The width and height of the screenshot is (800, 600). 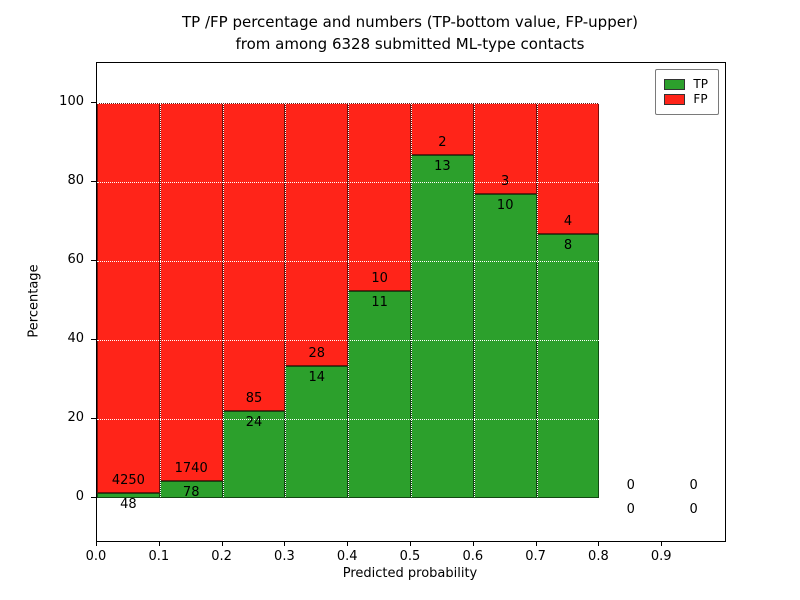 I want to click on y-tick-label: 100, so click(x=71, y=101).